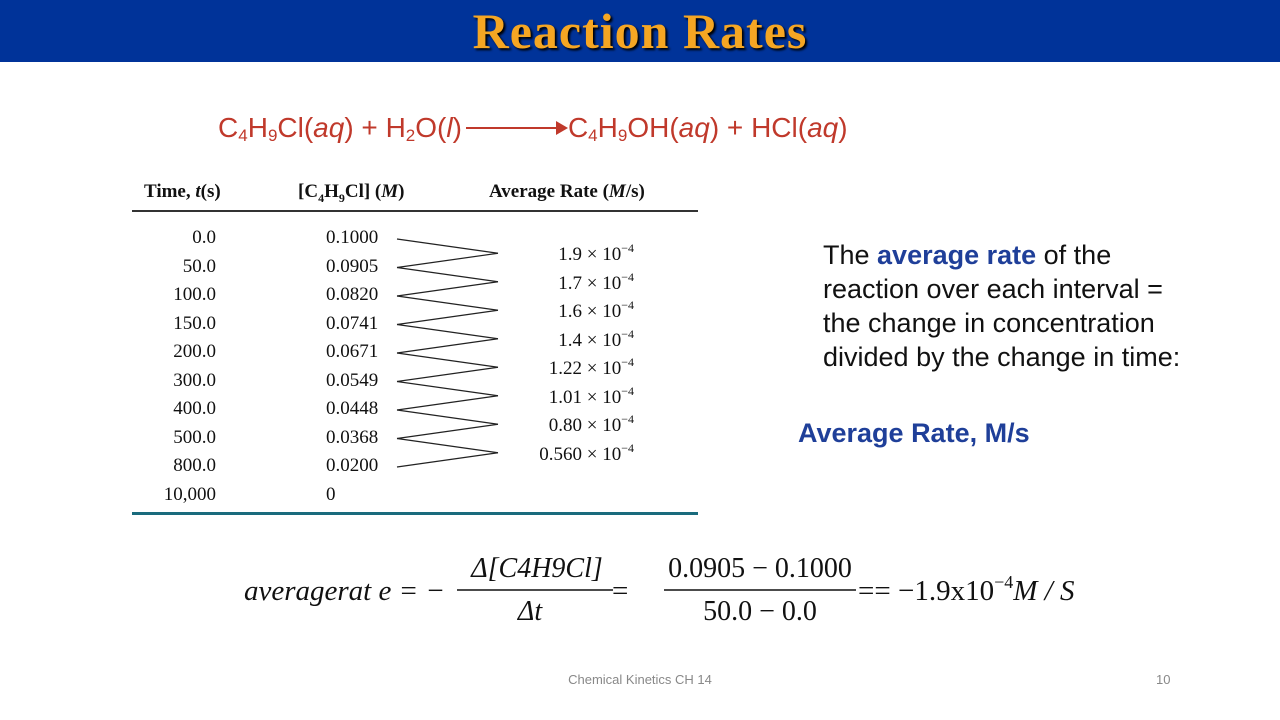 Image resolution: width=1280 pixels, height=720 pixels. What do you see at coordinates (966, 589) in the screenshot?
I see `formula-result: == −1.9x10−4M / S` at bounding box center [966, 589].